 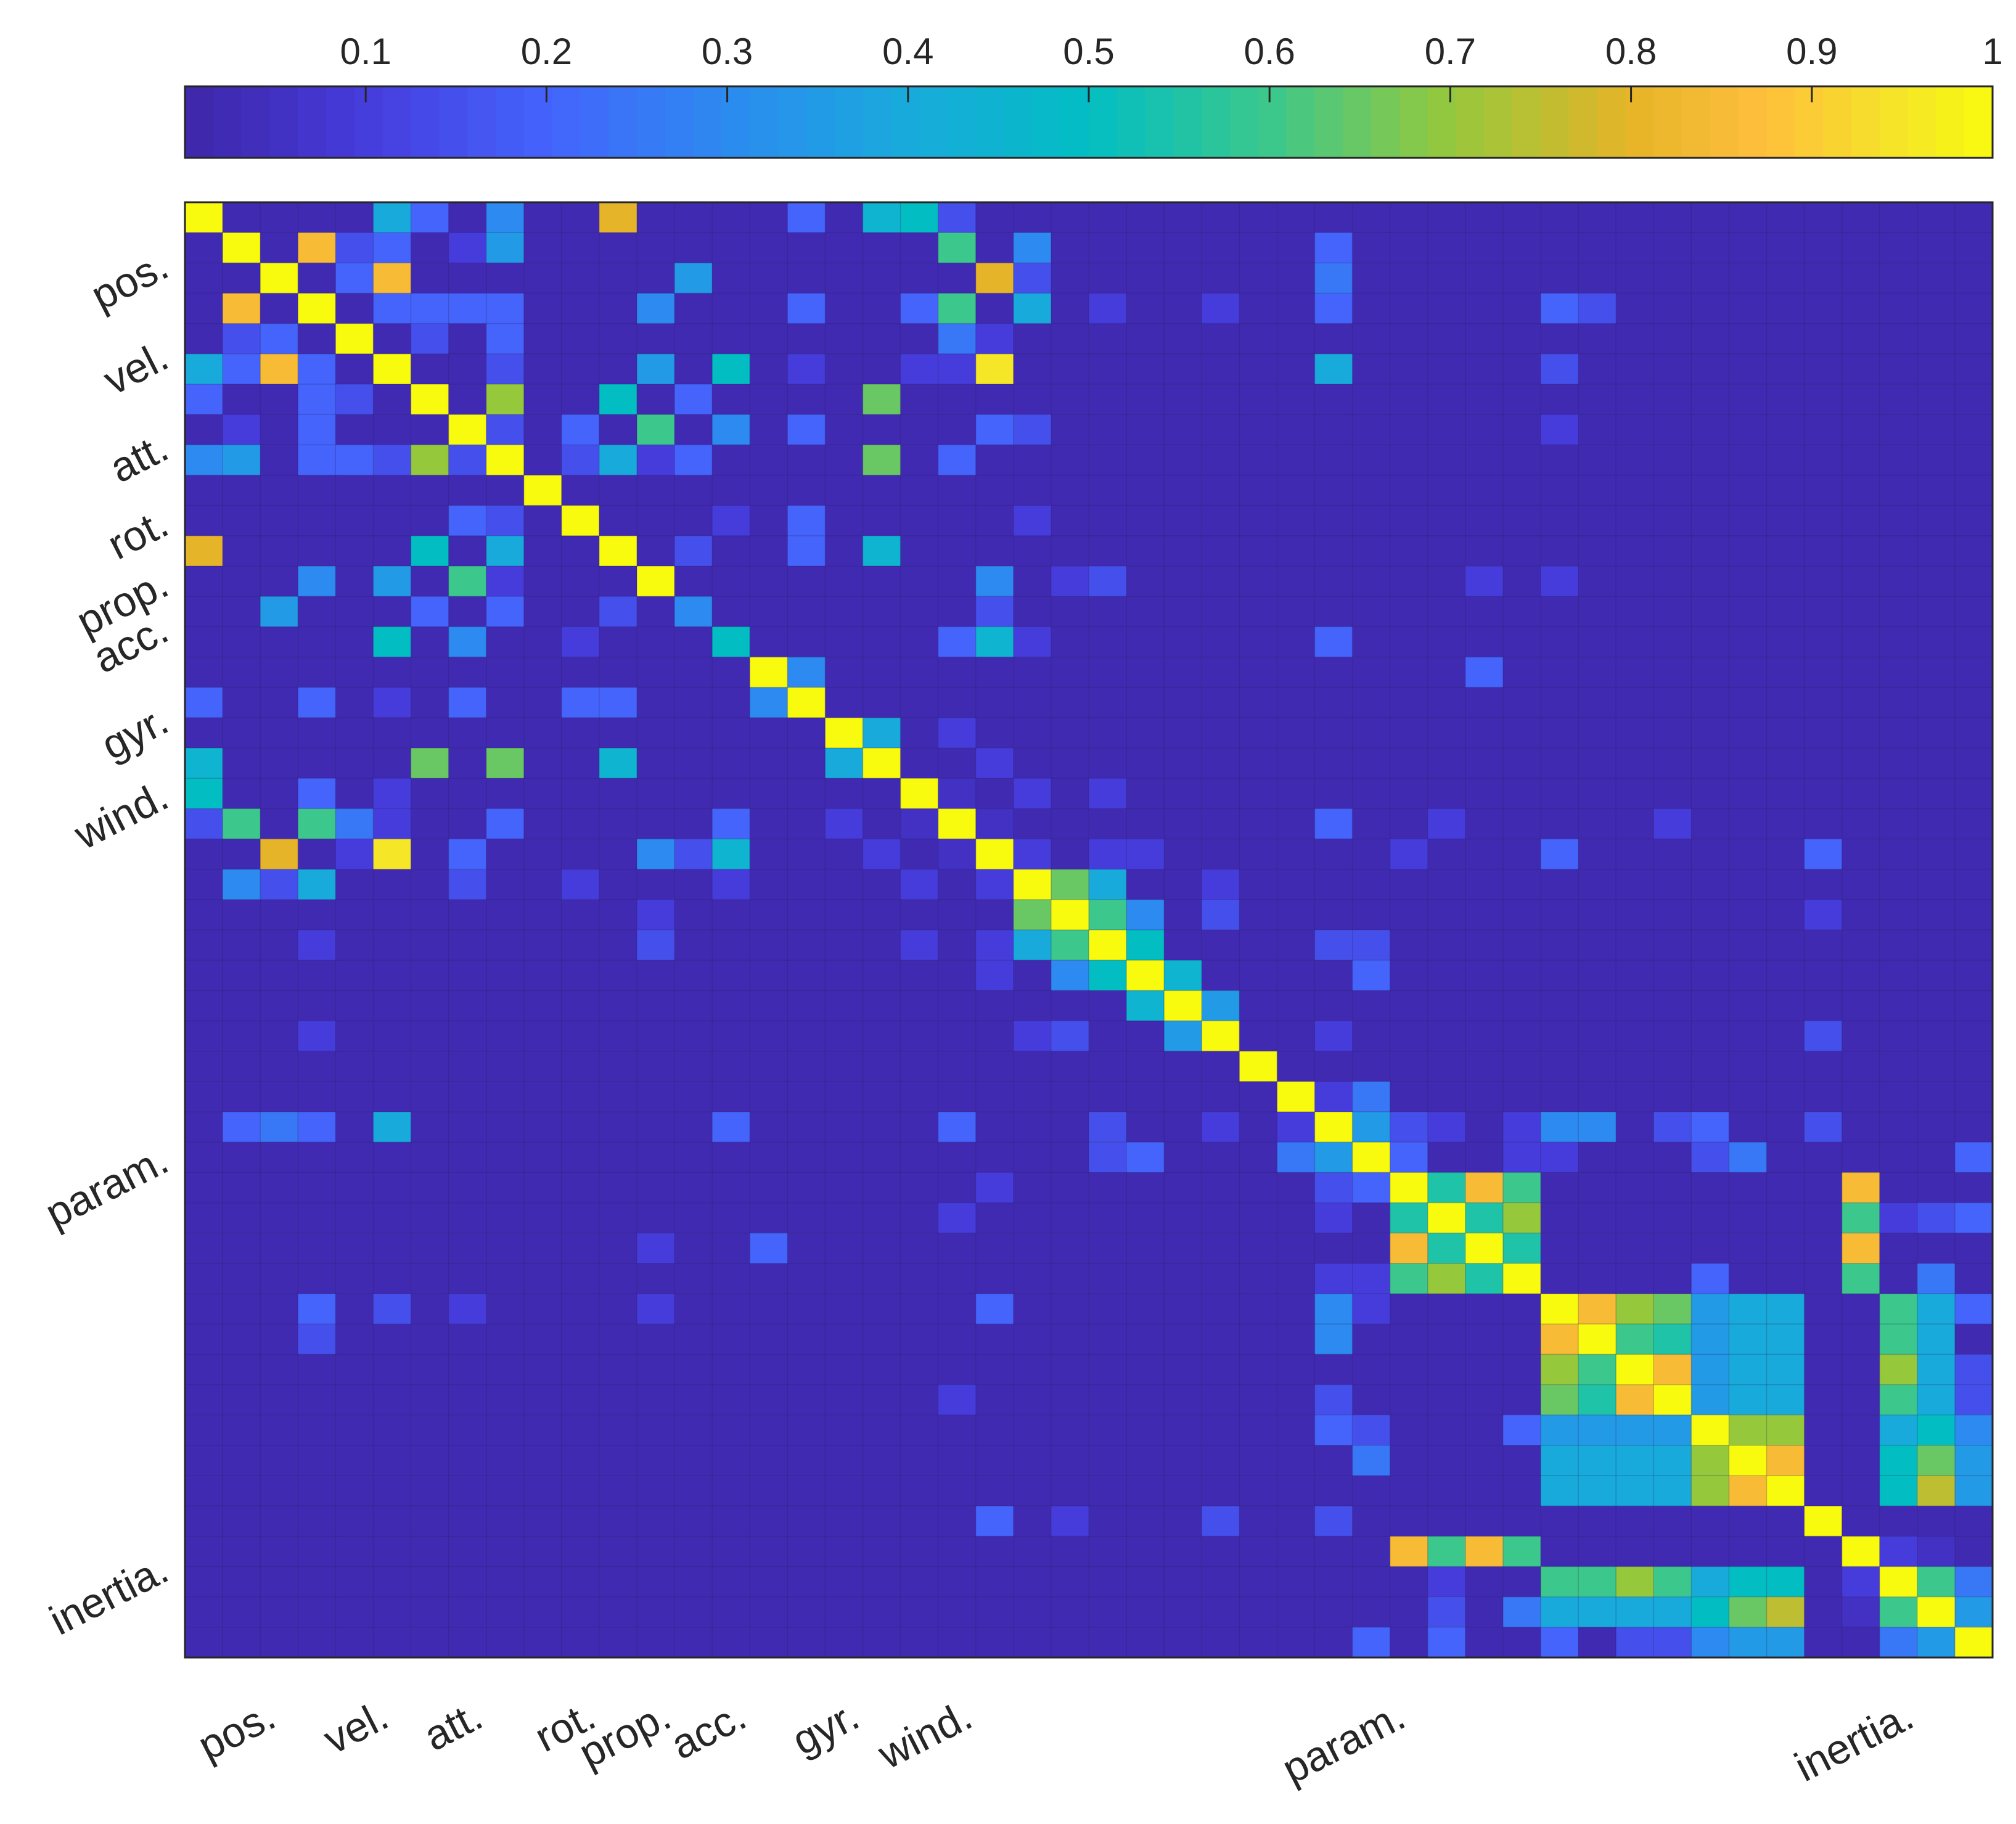 What do you see at coordinates (546, 51) in the screenshot?
I see `colorbar-tick-label: 0.2` at bounding box center [546, 51].